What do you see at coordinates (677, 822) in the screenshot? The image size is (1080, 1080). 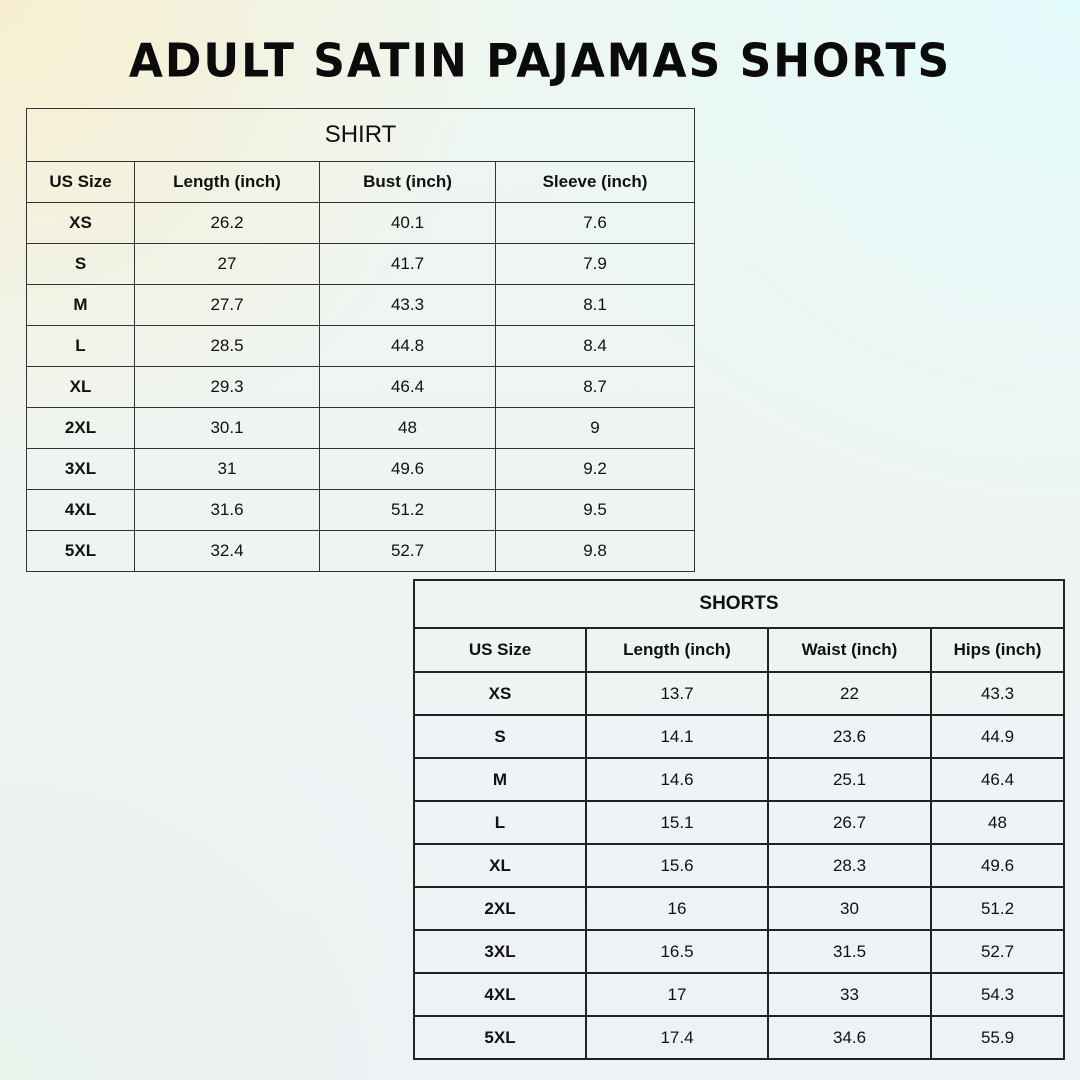 I see `measurement-cell: 15.1` at bounding box center [677, 822].